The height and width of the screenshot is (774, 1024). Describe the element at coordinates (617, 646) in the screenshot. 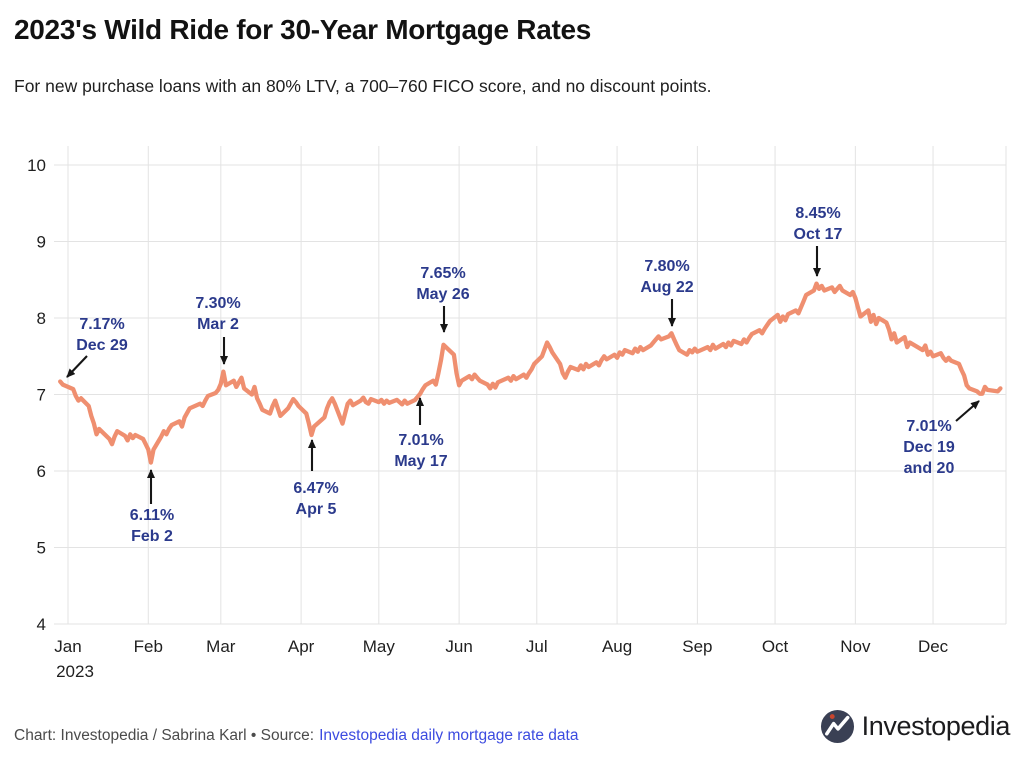

I see `x-tick-label: Aug` at that location.